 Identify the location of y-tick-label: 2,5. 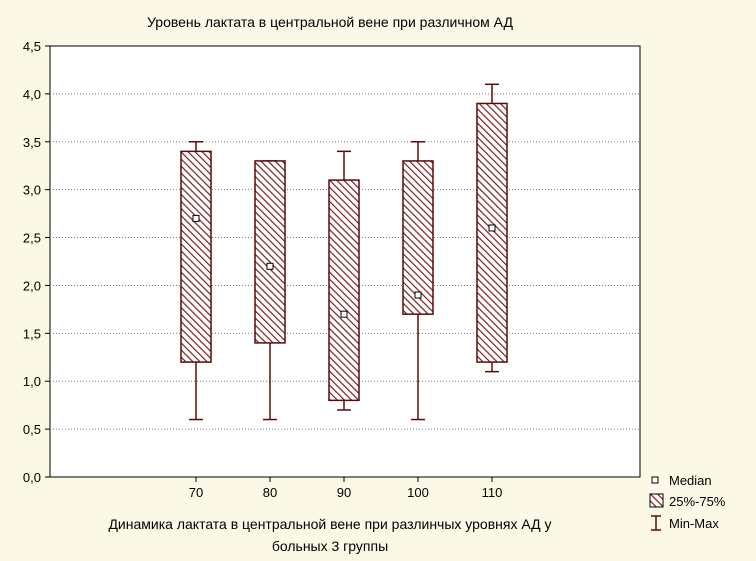
(32, 238).